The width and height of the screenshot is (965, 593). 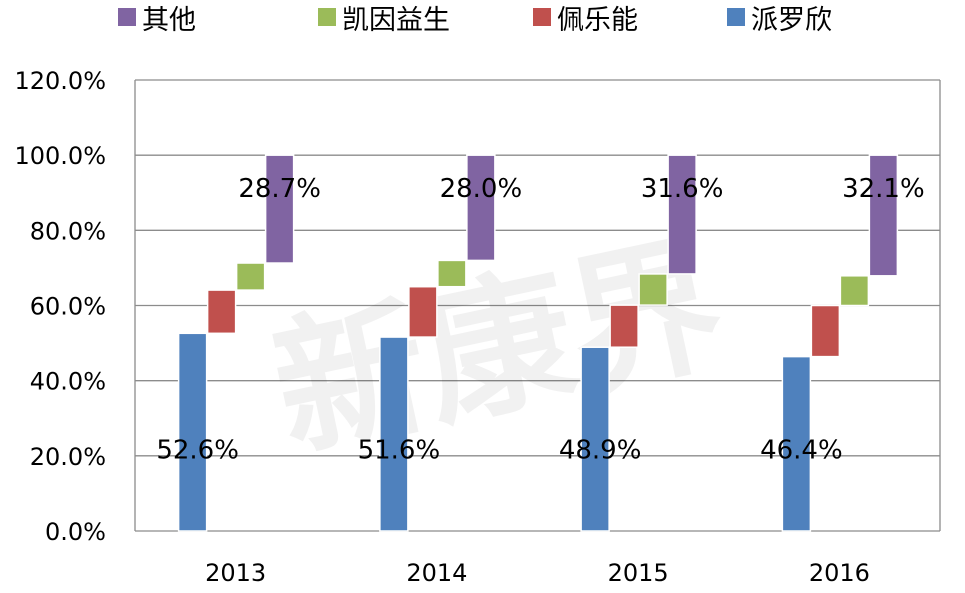 What do you see at coordinates (600, 450) in the screenshot?
I see `data-label: 48.9%` at bounding box center [600, 450].